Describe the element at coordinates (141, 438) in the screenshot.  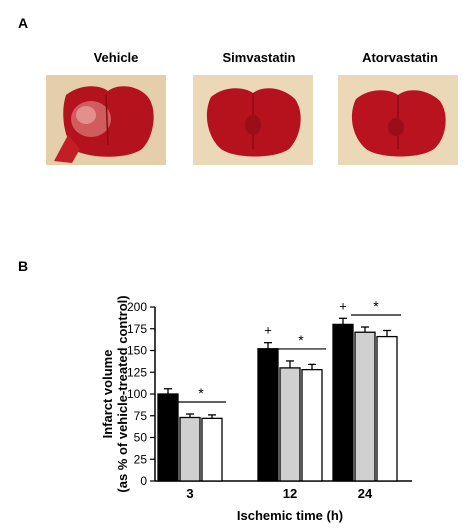
I see `y-tick-label: 50` at that location.